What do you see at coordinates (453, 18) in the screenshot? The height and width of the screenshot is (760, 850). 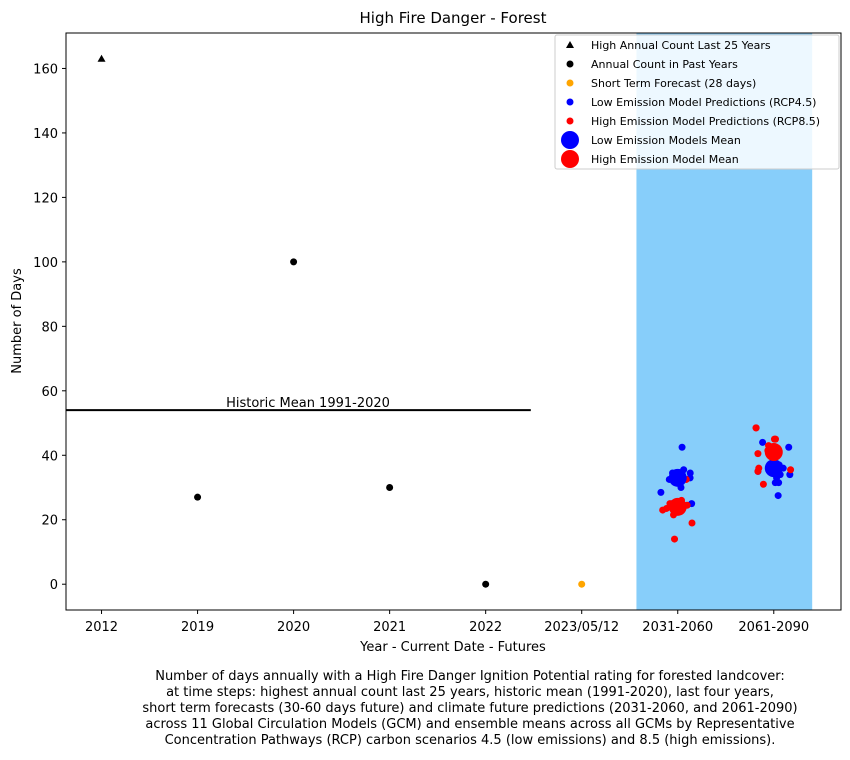 I see `chart-title: High Fire Danger - Forest` at bounding box center [453, 18].